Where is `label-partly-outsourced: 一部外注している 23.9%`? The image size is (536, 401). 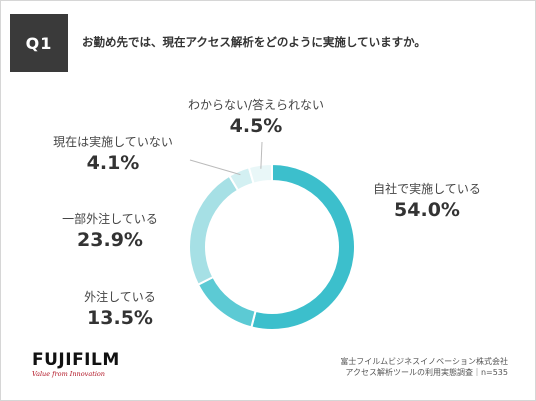 label-partly-outsourced: 一部外注している 23.9% is located at coordinates (110, 230).